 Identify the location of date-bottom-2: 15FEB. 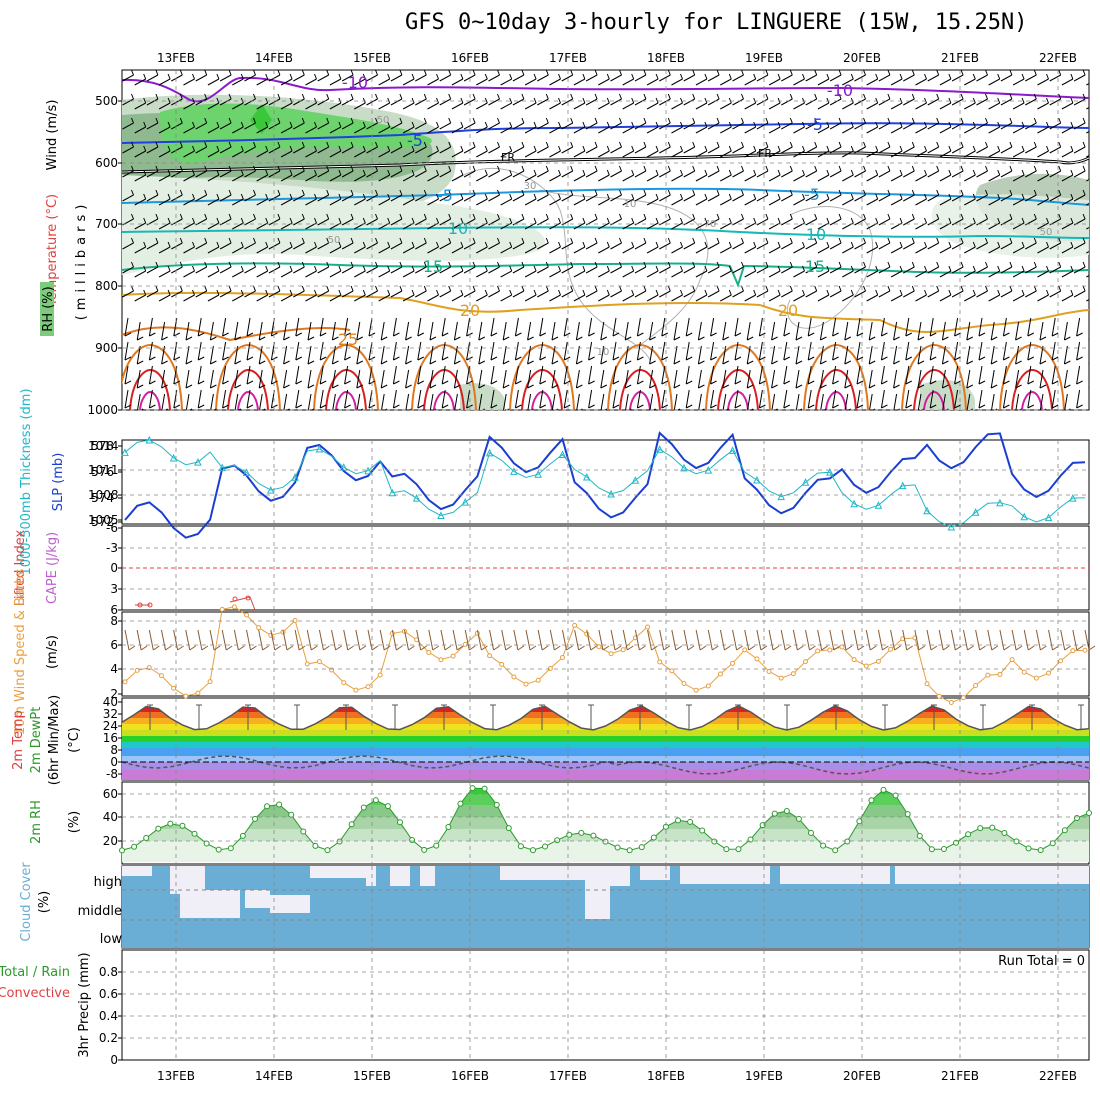
(372, 1076).